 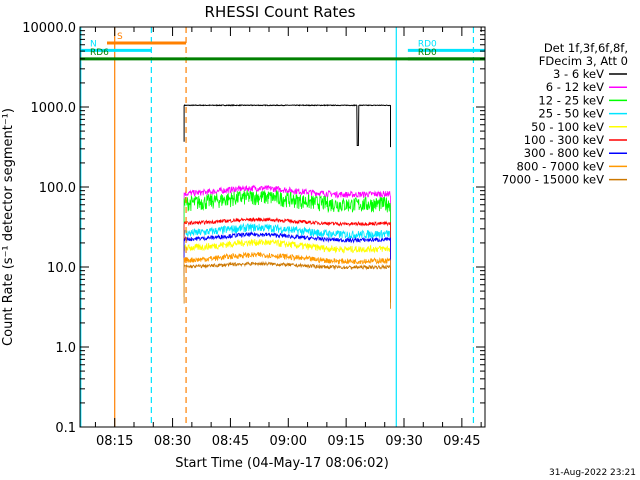 What do you see at coordinates (114, 441) in the screenshot?
I see `x-tick-label: 08:15` at bounding box center [114, 441].